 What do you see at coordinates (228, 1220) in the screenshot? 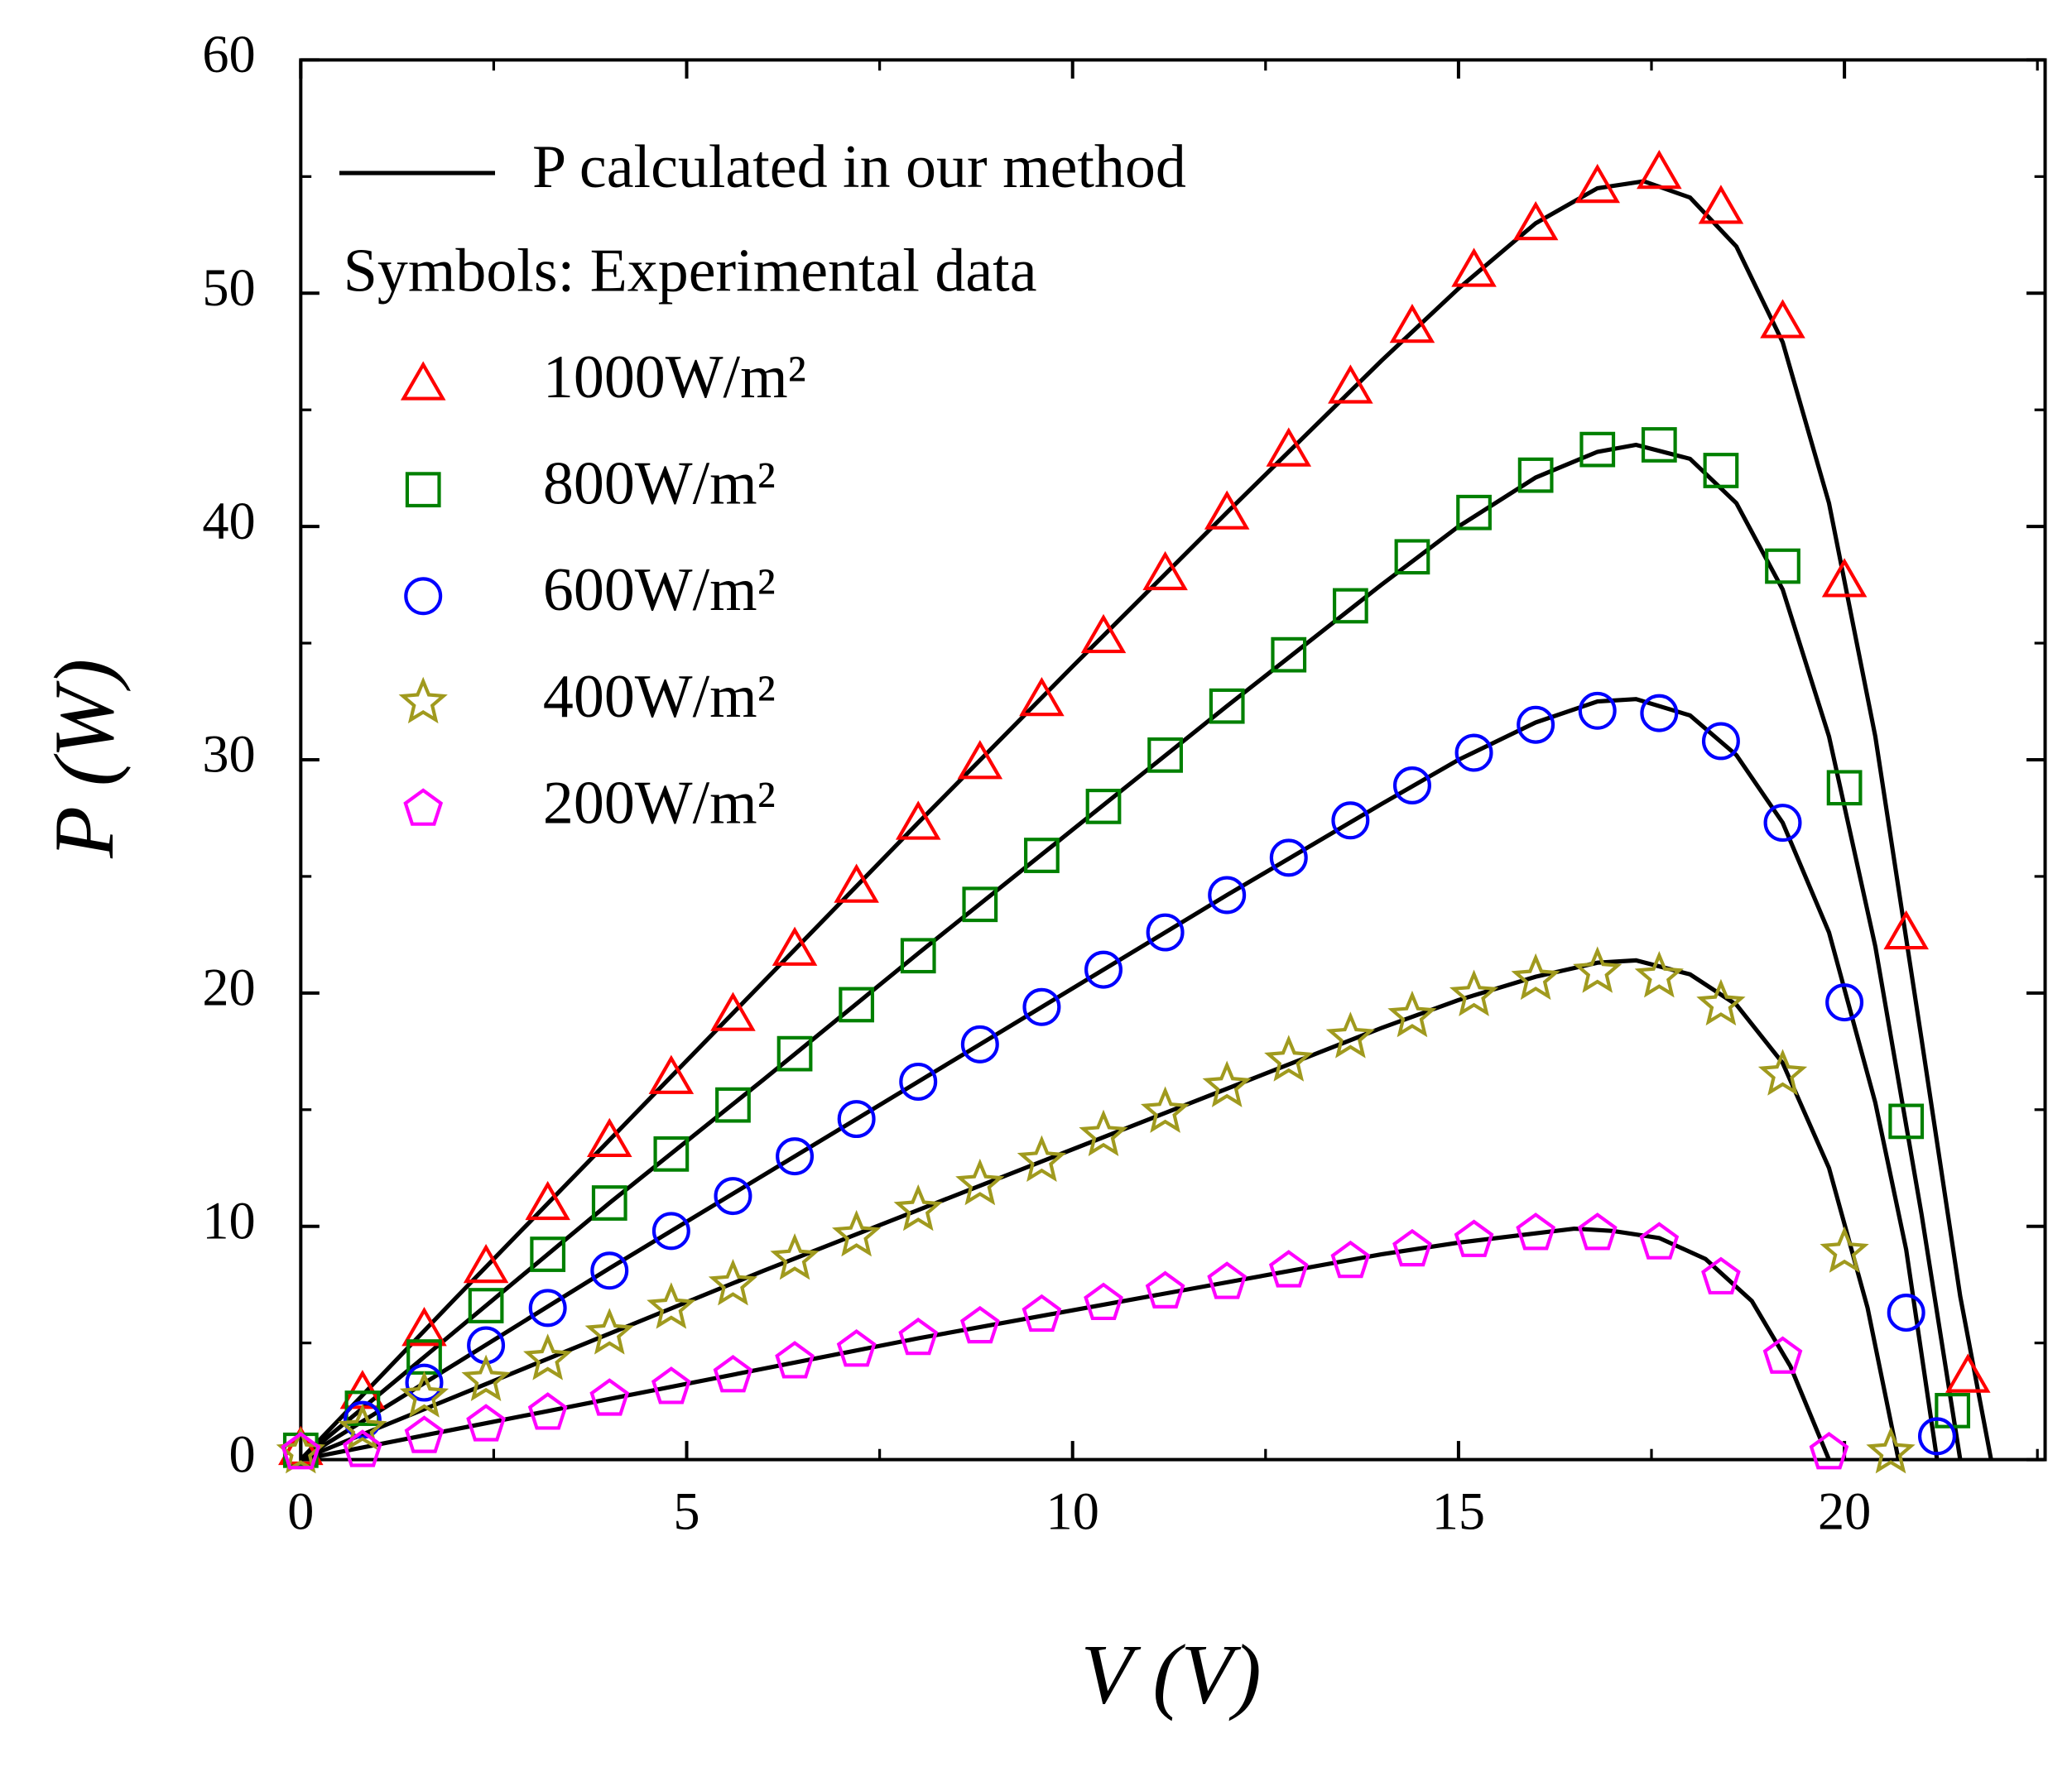
I see `y-tick-label: 10` at bounding box center [228, 1220].